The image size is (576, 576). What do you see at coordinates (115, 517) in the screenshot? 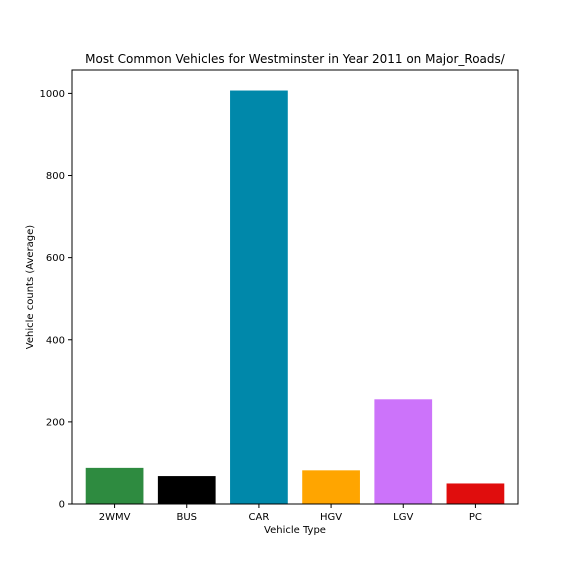
I see `x-tick-label: 2WMV` at bounding box center [115, 517].